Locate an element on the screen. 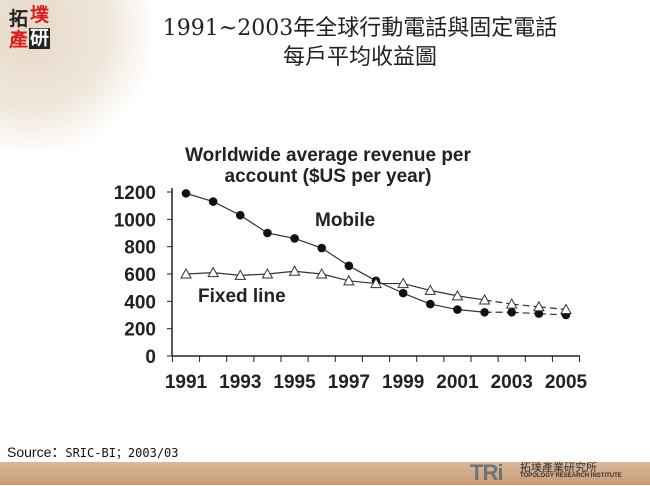  series-label-mobile: Mobile is located at coordinates (345, 220).